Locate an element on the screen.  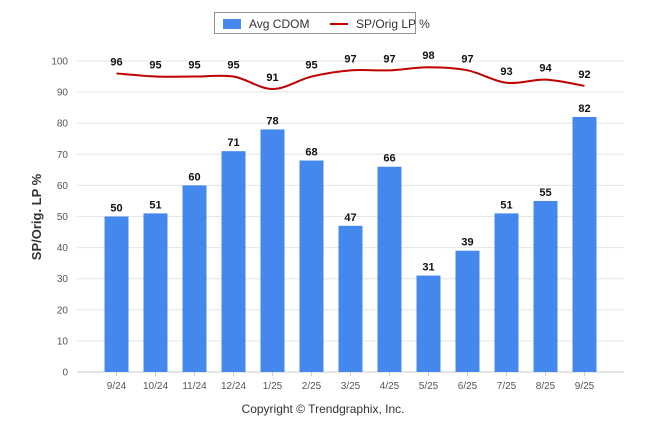
line-series is located at coordinates (350, 78).